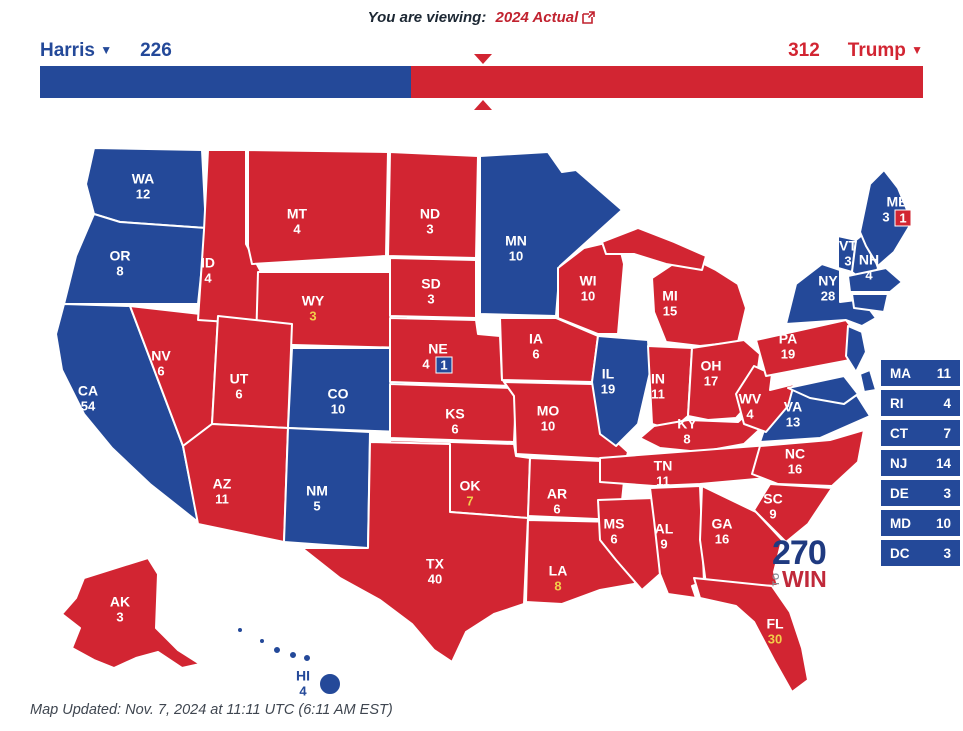  I want to click on state-UT, so click(252, 372).